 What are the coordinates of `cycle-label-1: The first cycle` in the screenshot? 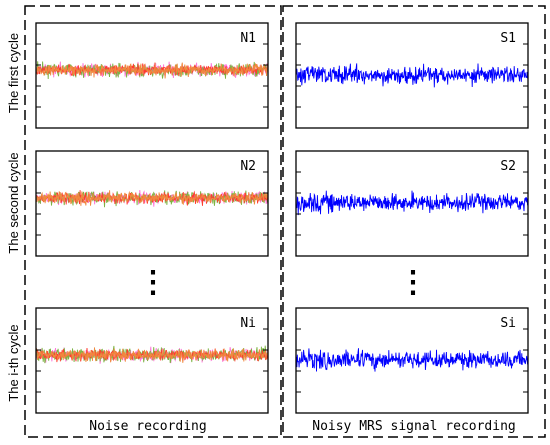 It's located at (13, 73).